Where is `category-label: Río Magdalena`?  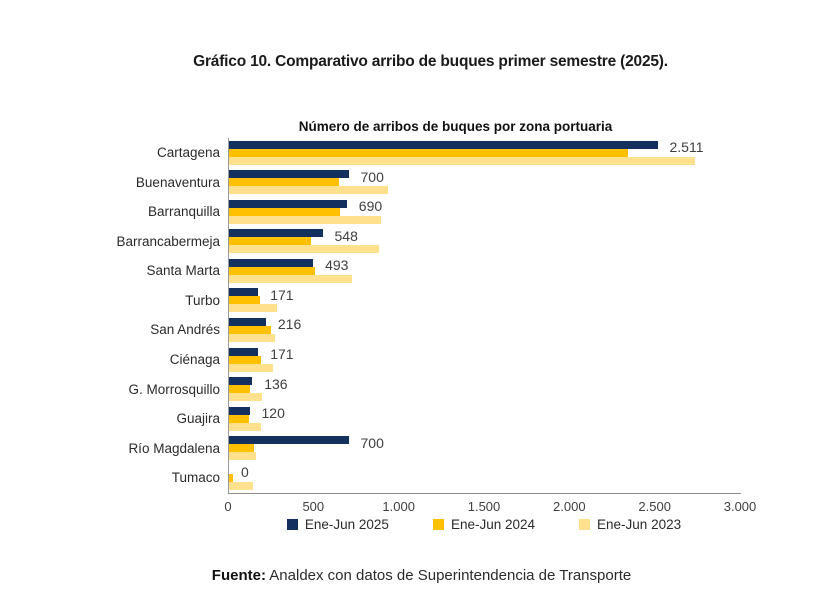 category-label: Río Magdalena is located at coordinates (174, 448).